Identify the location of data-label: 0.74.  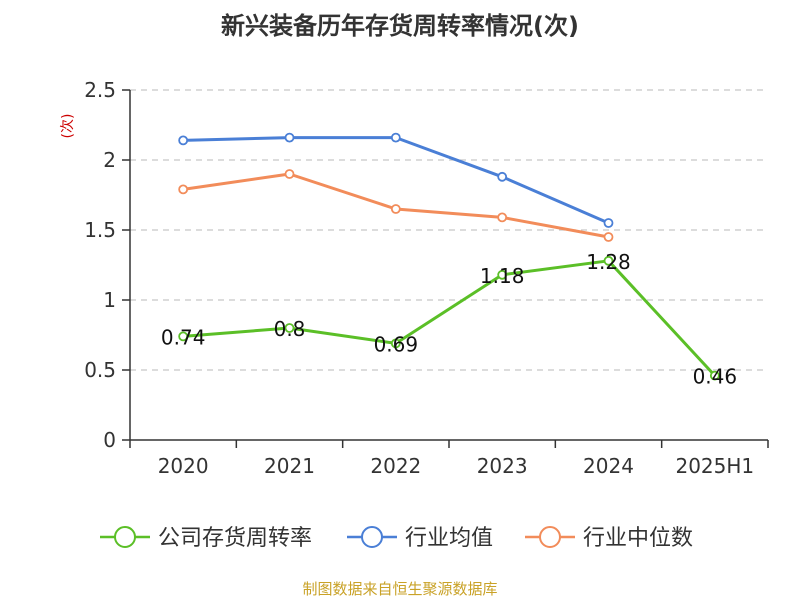
(183, 337).